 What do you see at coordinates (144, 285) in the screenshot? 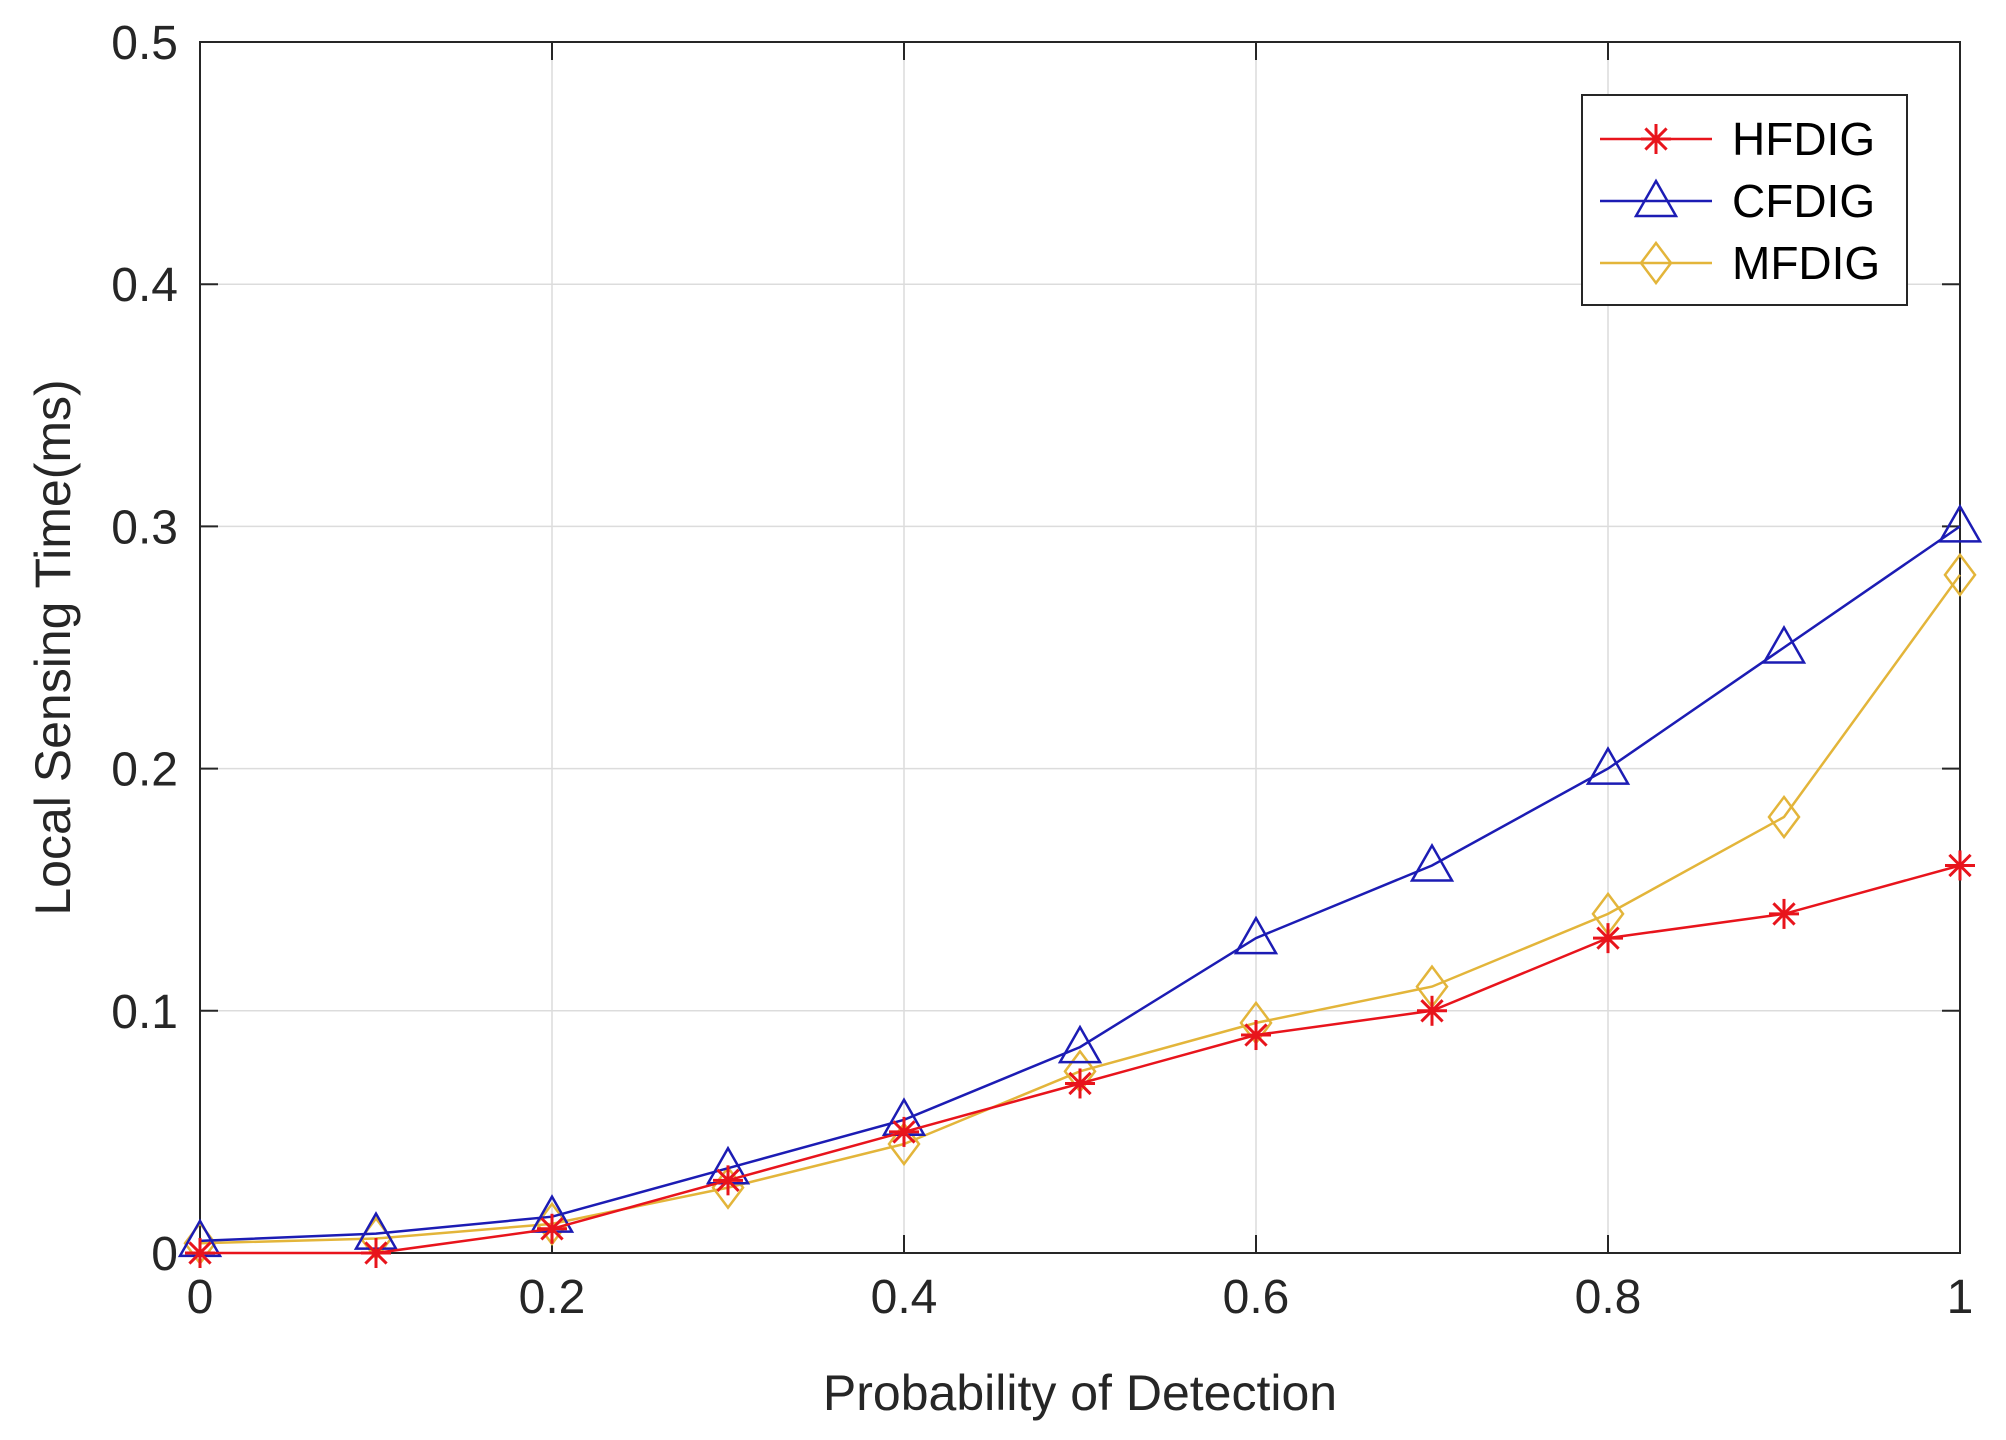
I see `y-tick-label: 0.4` at bounding box center [144, 285].